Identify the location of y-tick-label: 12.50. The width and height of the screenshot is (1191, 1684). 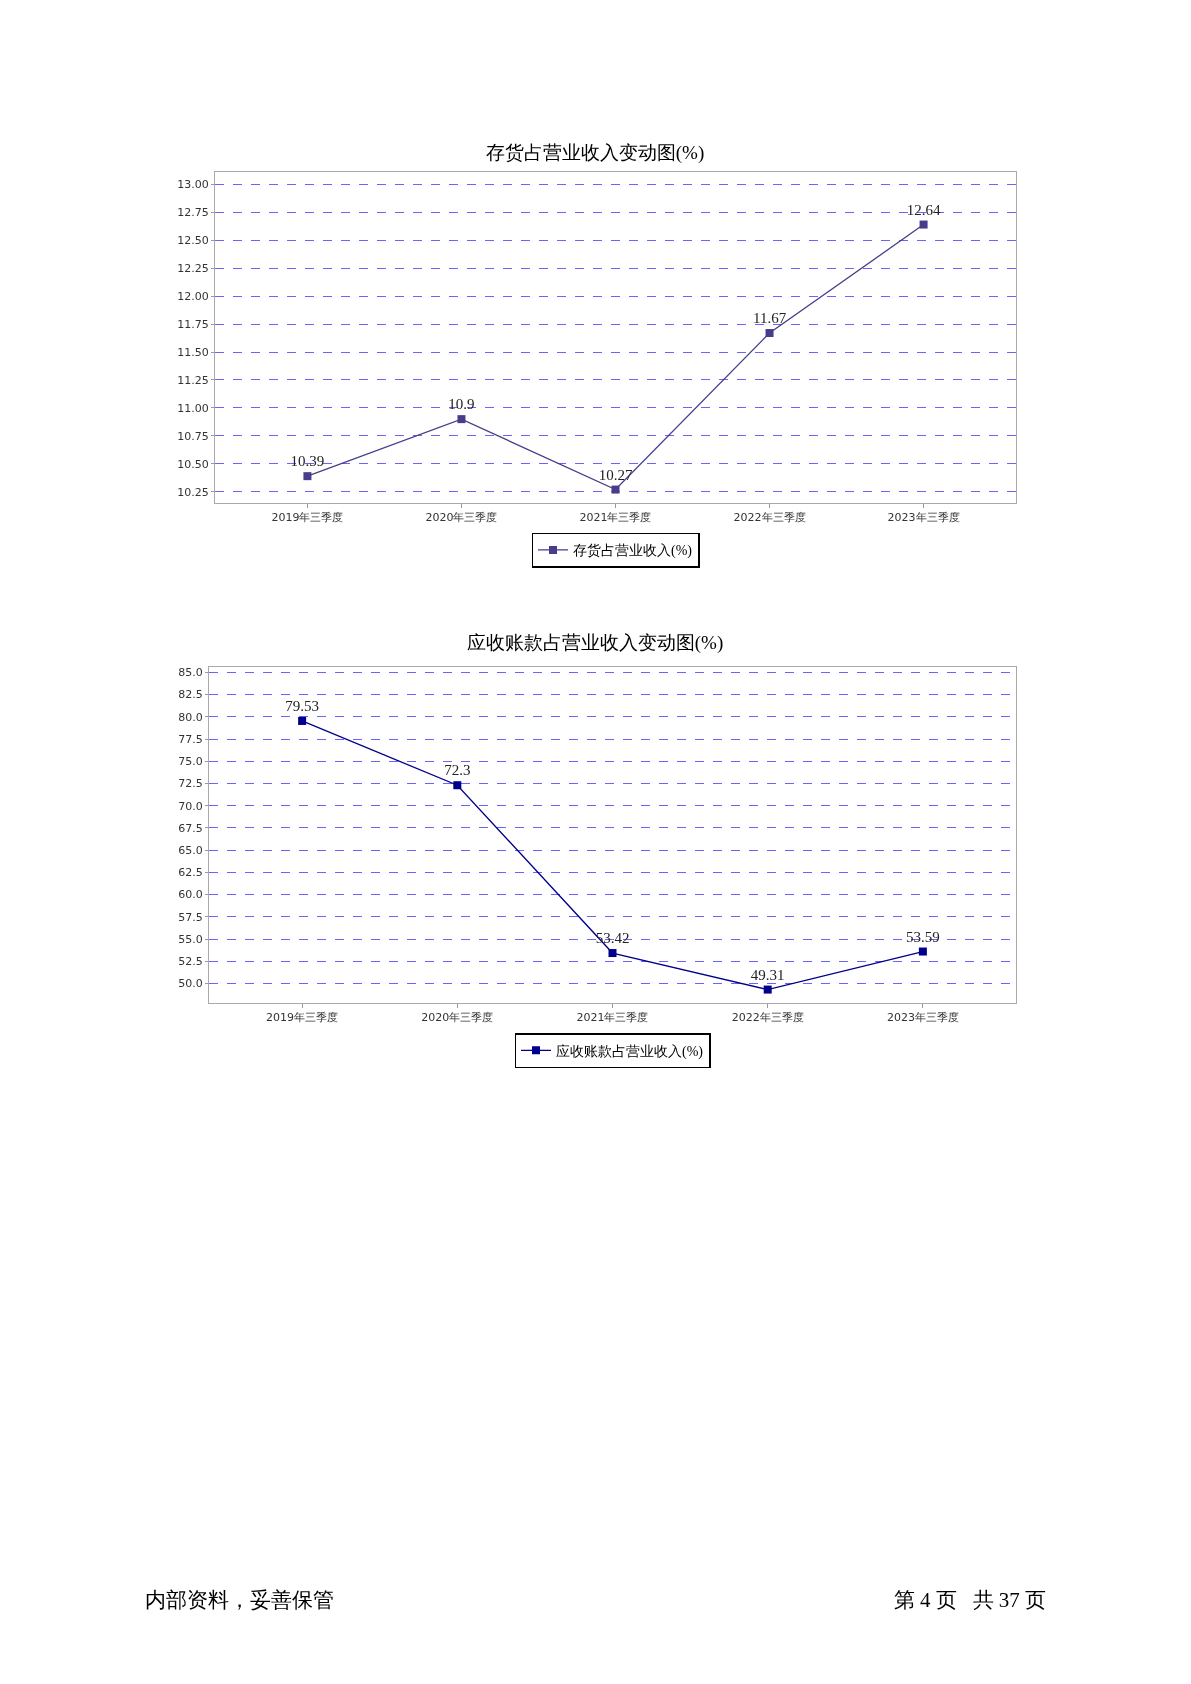
(193, 241).